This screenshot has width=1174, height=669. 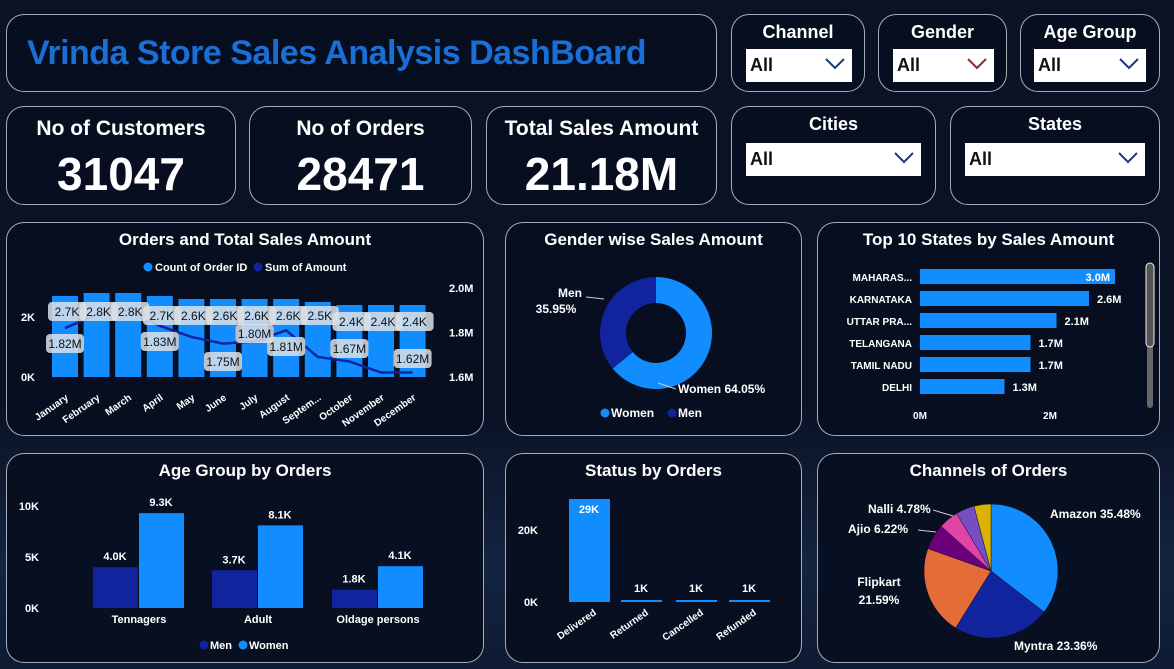 What do you see at coordinates (943, 65) in the screenshot?
I see `gender-dropdown: All` at bounding box center [943, 65].